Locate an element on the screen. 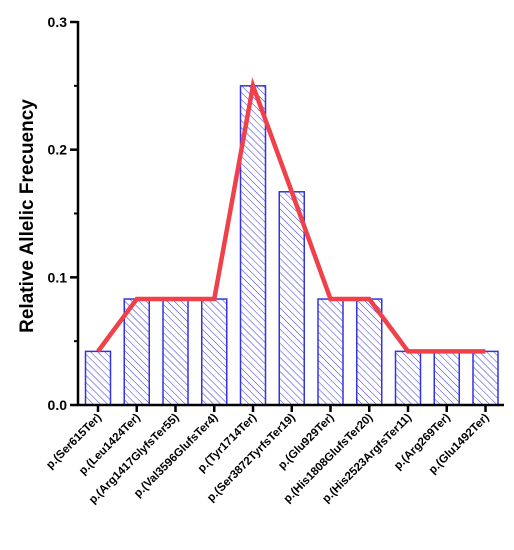 The width and height of the screenshot is (514, 550). y-tick-label: 0.1 is located at coordinates (58, 277).